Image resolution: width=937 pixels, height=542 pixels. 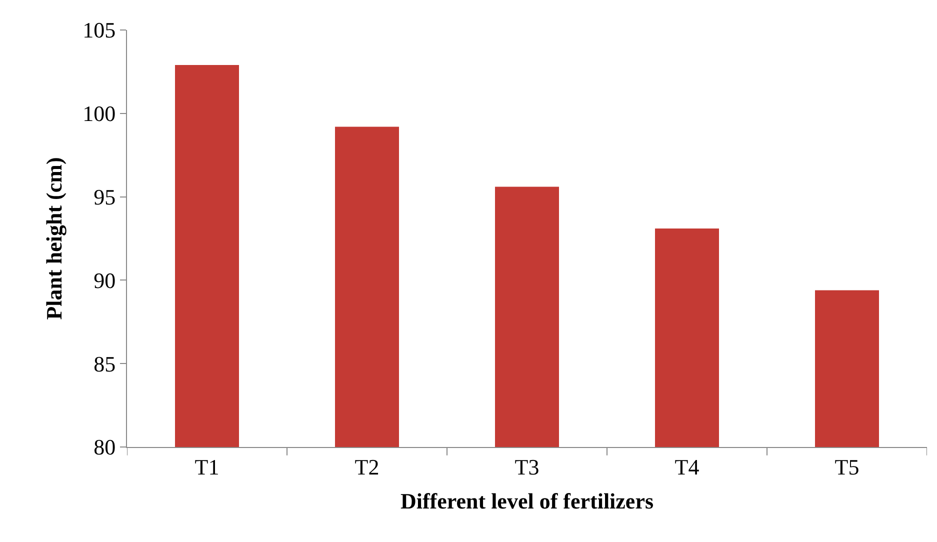 What do you see at coordinates (105, 197) in the screenshot?
I see `y-tick-label: 95` at bounding box center [105, 197].